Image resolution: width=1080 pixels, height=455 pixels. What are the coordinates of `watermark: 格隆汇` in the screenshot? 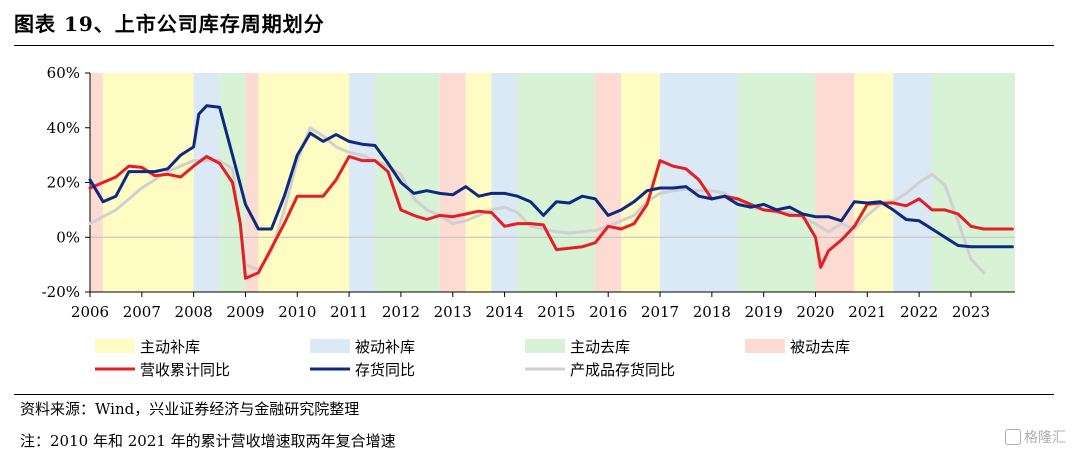 It's located at (1035, 437).